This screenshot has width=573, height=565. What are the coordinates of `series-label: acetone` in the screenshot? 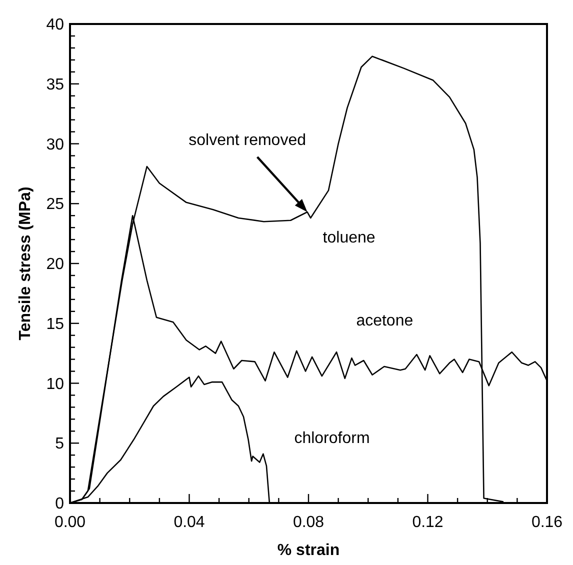 It's located at (385, 321).